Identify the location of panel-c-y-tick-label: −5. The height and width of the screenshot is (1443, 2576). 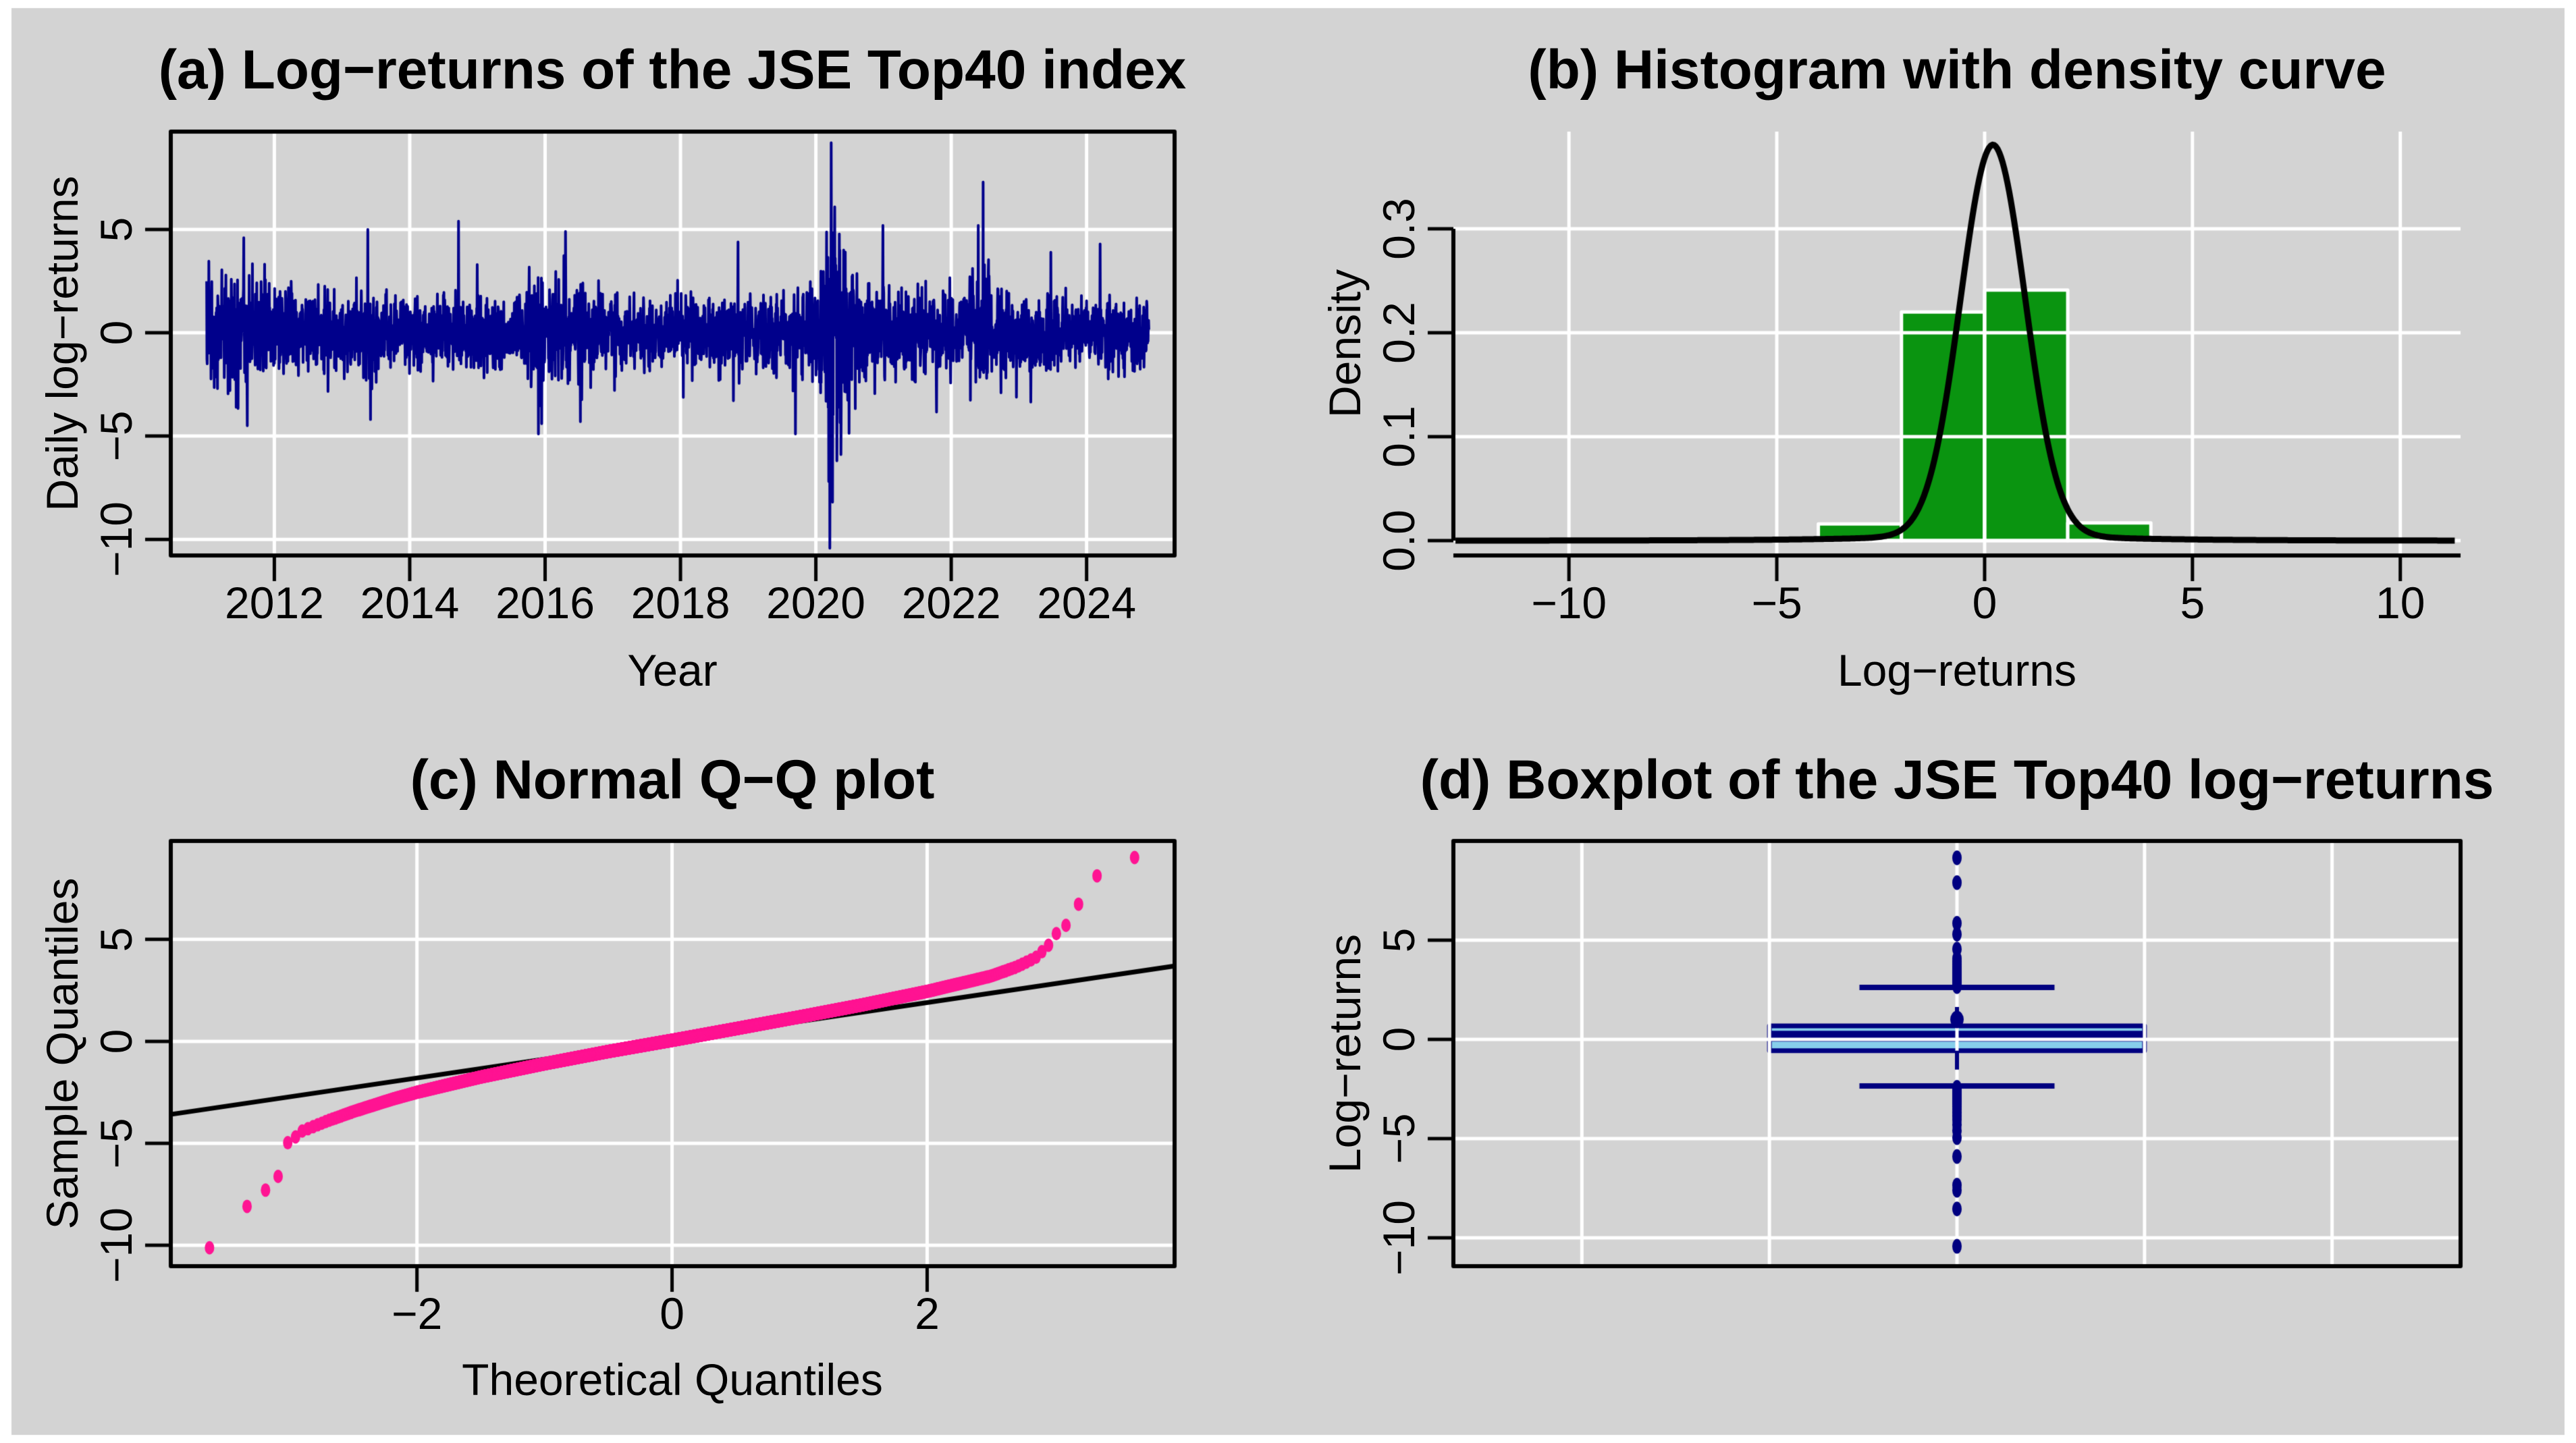
(116, 1143).